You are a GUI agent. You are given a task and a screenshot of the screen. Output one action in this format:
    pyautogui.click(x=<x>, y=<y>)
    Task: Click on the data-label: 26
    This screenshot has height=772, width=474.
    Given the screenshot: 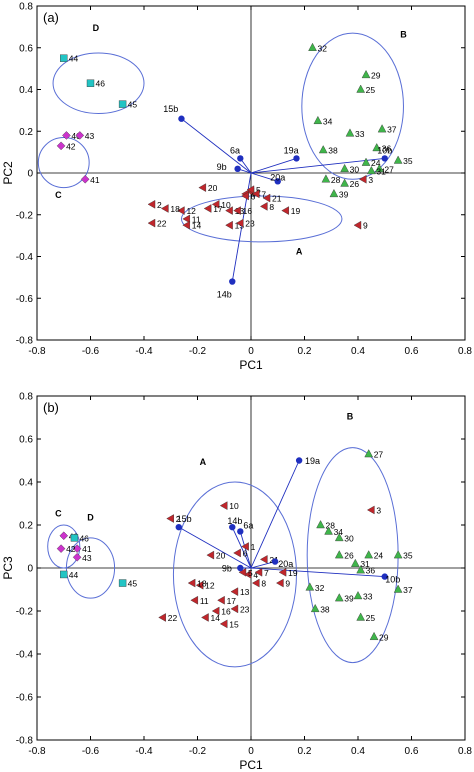 What is the action you would take?
    pyautogui.click(x=349, y=556)
    